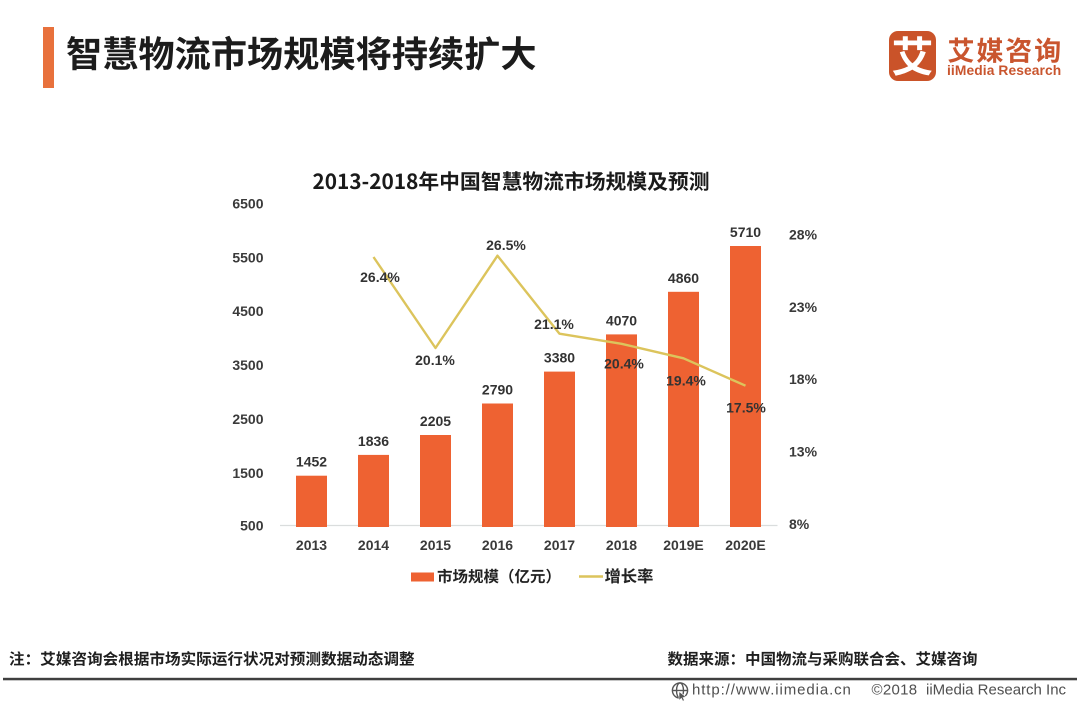  I want to click on svg-text: 2013, so click(311, 545).